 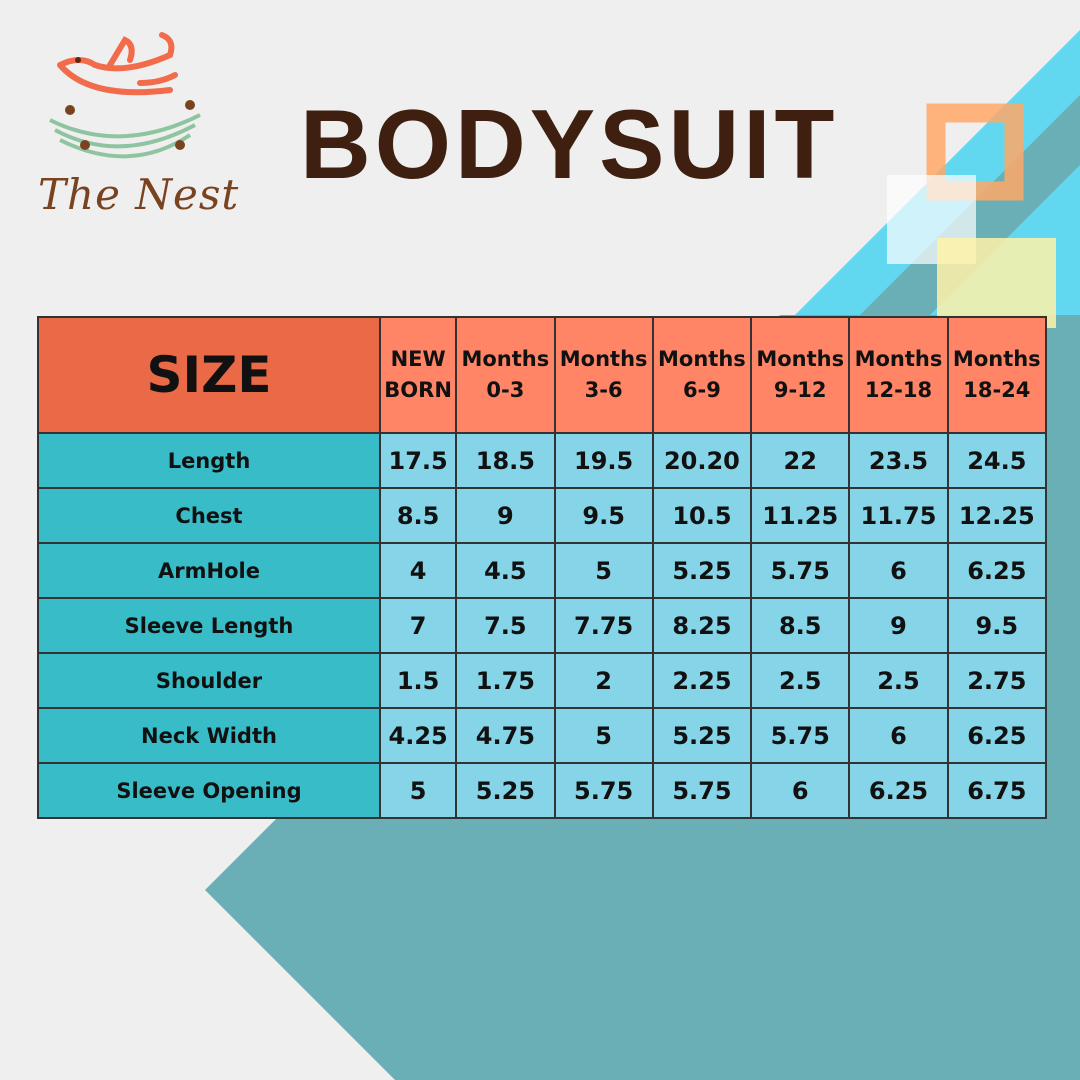 What do you see at coordinates (603, 625) in the screenshot?
I see `table-cell: 7.75` at bounding box center [603, 625].